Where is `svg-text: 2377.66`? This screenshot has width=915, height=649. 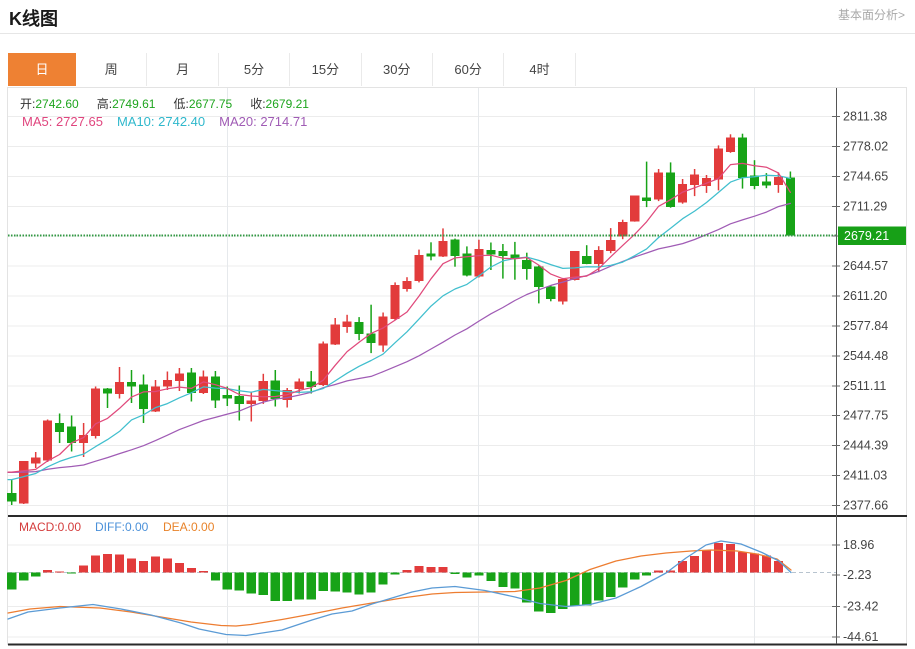 svg-text: 2377.66 is located at coordinates (865, 506).